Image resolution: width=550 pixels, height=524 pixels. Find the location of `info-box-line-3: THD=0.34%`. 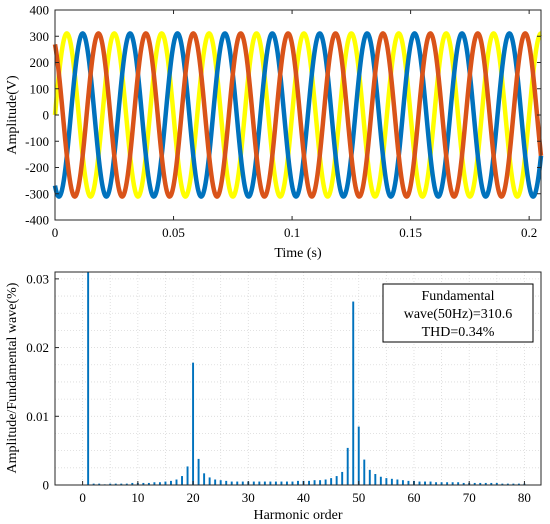

info-box-line-3: THD=0.34% is located at coordinates (458, 332).